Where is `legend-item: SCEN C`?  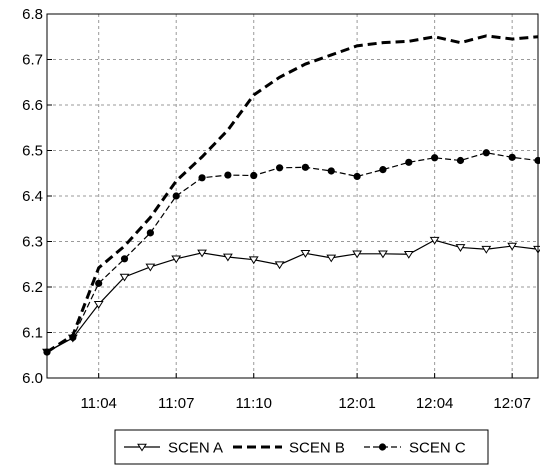 legend-item: SCEN C is located at coordinates (415, 448).